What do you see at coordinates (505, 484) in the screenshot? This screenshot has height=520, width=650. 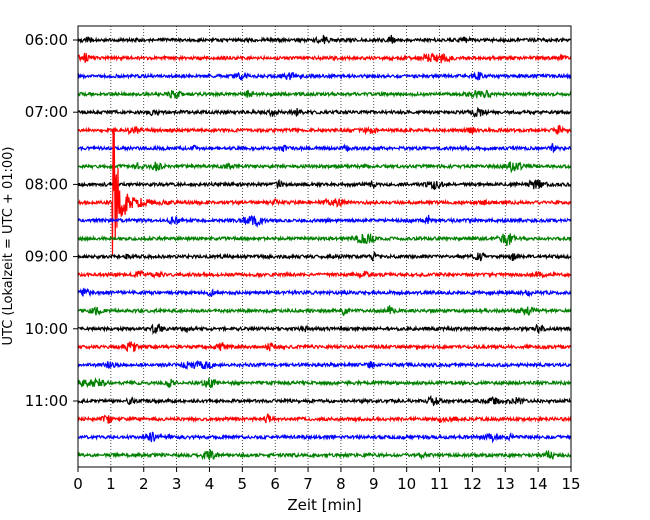 I see `x-tick-label: 13` at bounding box center [505, 484].